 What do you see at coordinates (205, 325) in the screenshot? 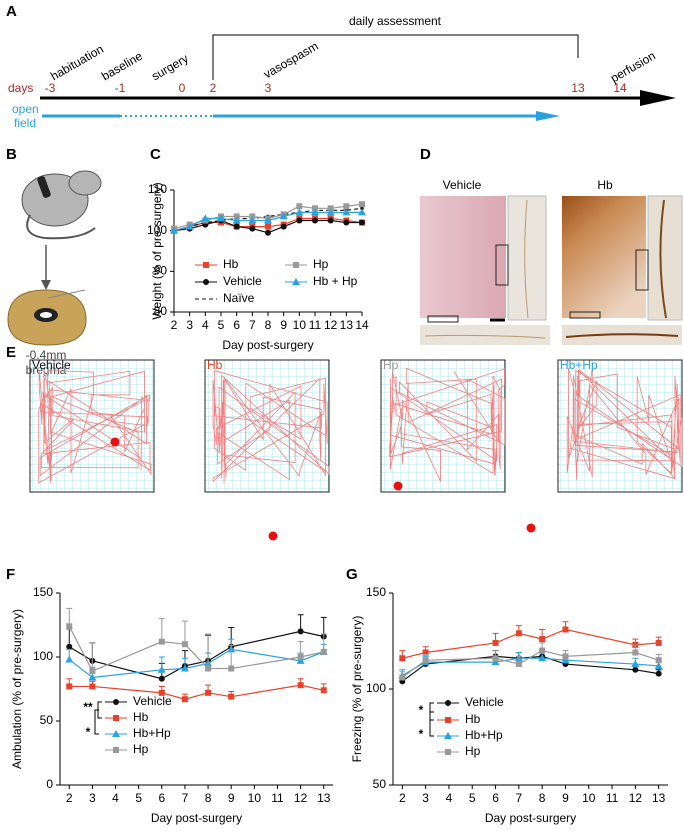
I see `x-tick-label: 4` at bounding box center [205, 325].